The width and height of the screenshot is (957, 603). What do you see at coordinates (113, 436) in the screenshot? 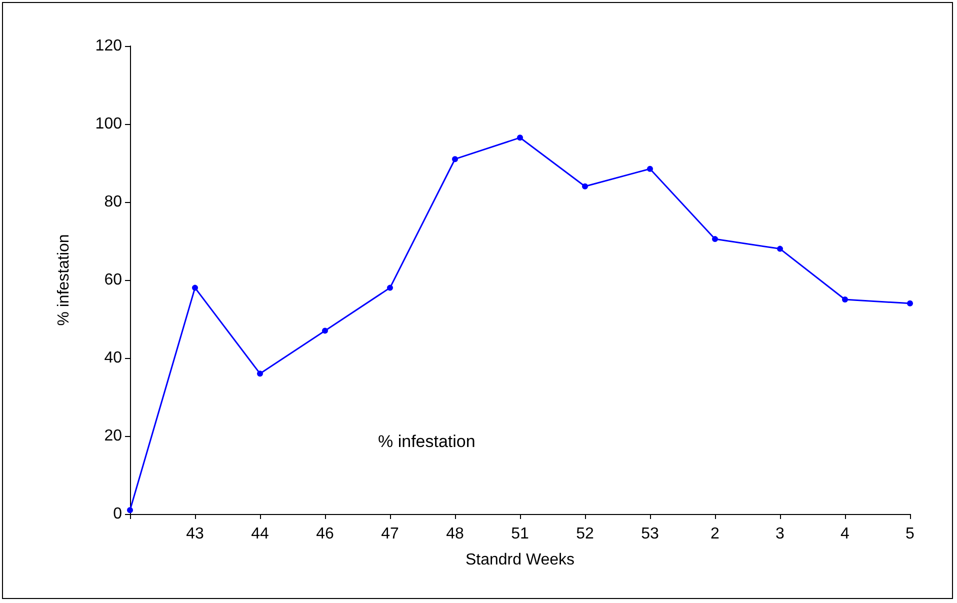
I see `y-tick-label: 20` at bounding box center [113, 436].